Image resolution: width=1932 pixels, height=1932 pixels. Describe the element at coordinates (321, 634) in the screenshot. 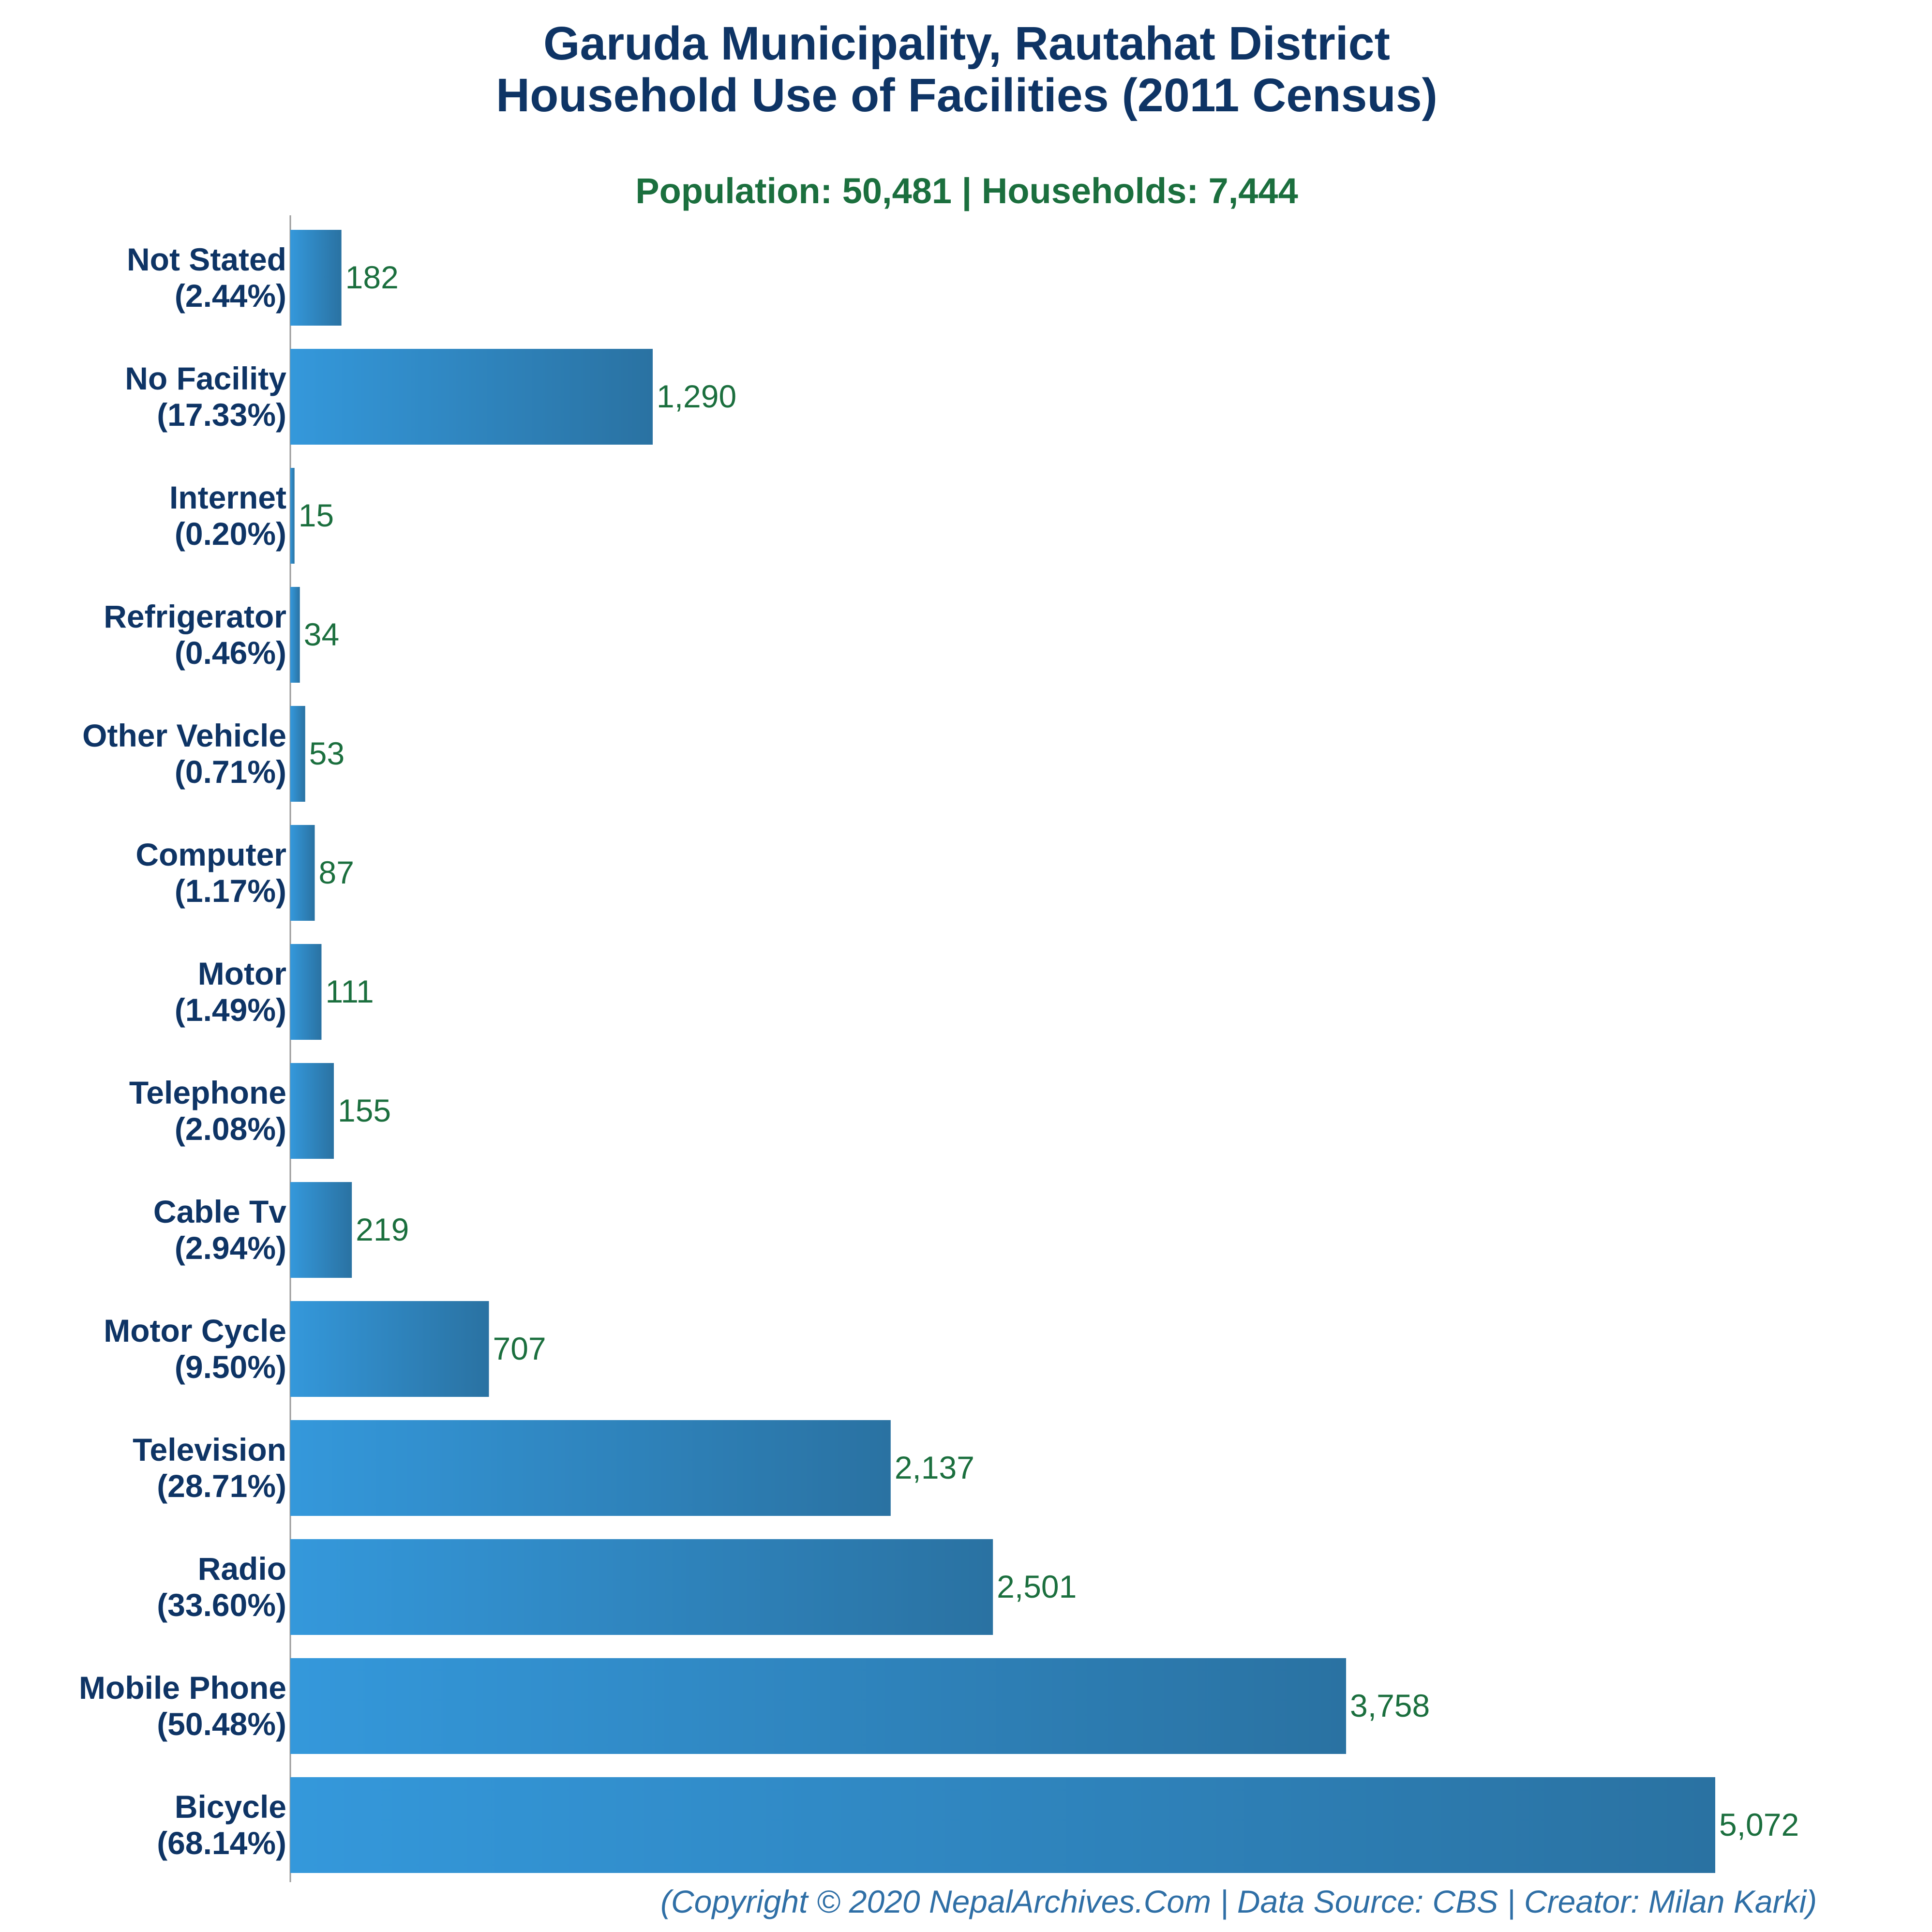

I see `value-label-refrigerator: 34` at that location.